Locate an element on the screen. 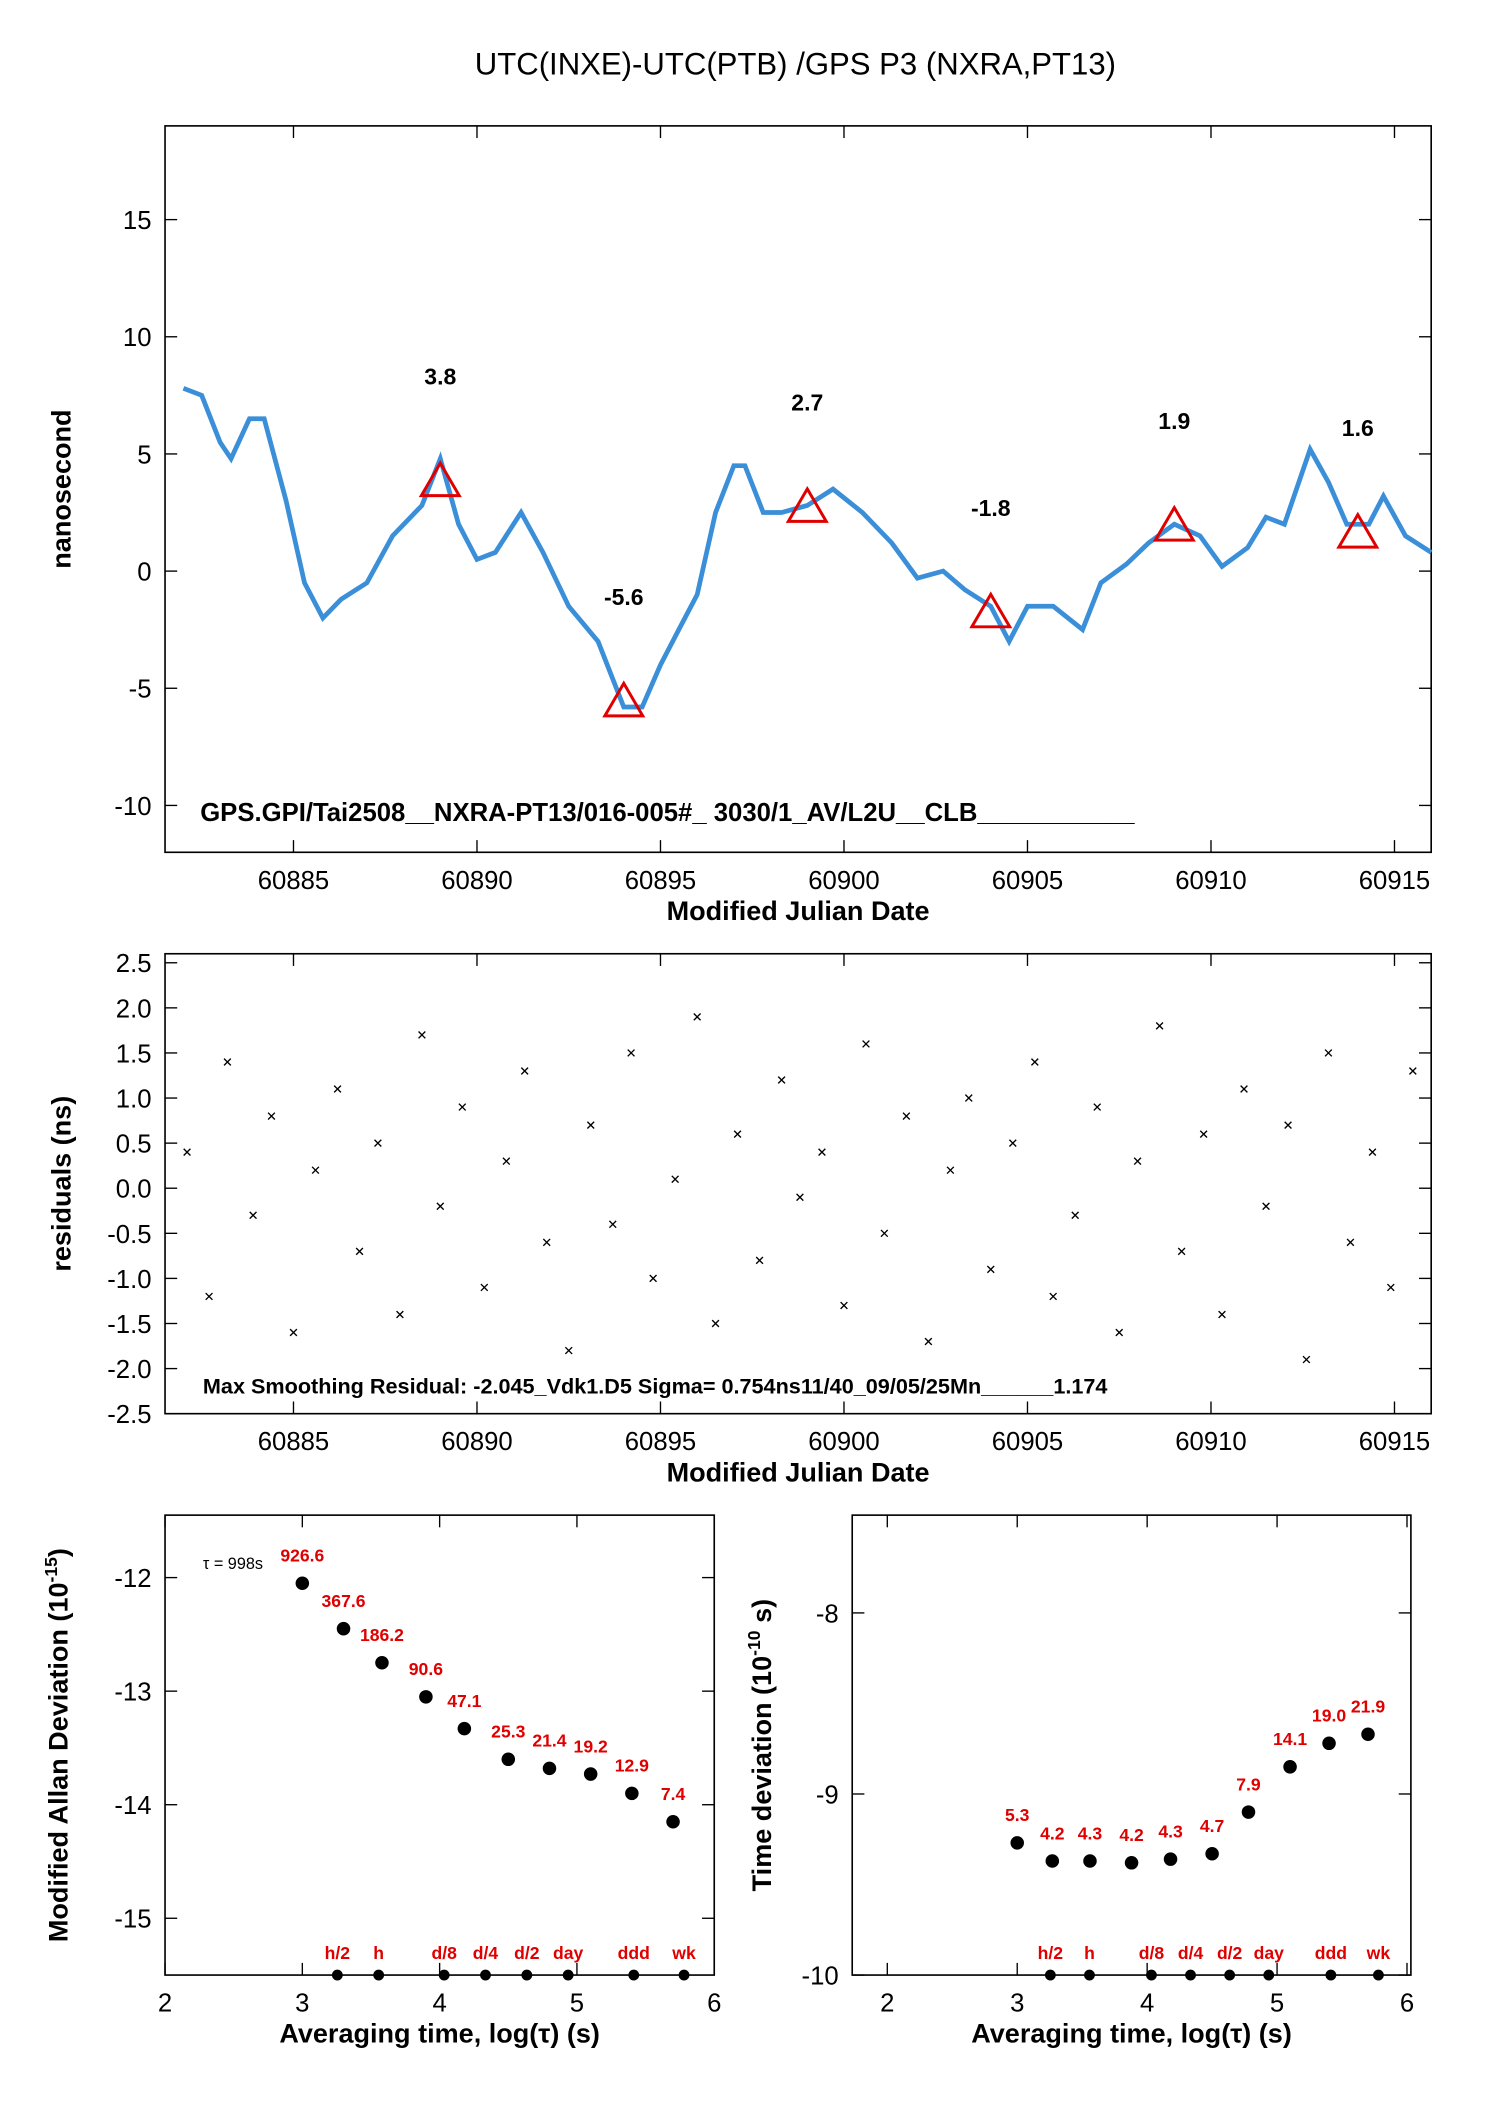  y-axis-label-exp: -10 is located at coordinates (754, 1643).